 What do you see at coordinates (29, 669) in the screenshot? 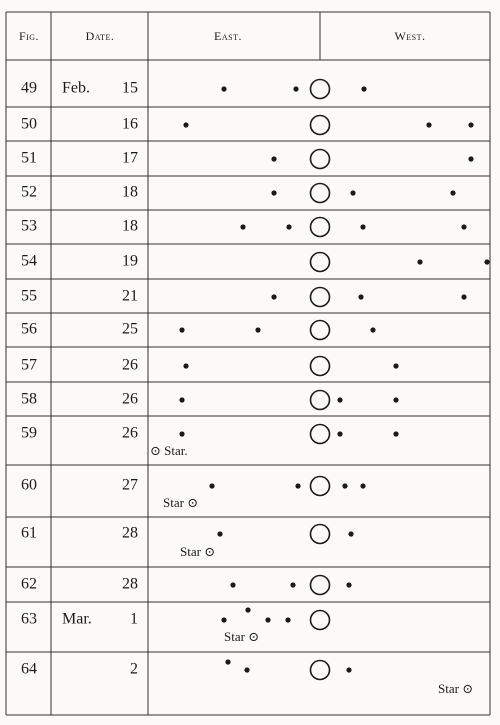
I see `fig-number: 64` at bounding box center [29, 669].